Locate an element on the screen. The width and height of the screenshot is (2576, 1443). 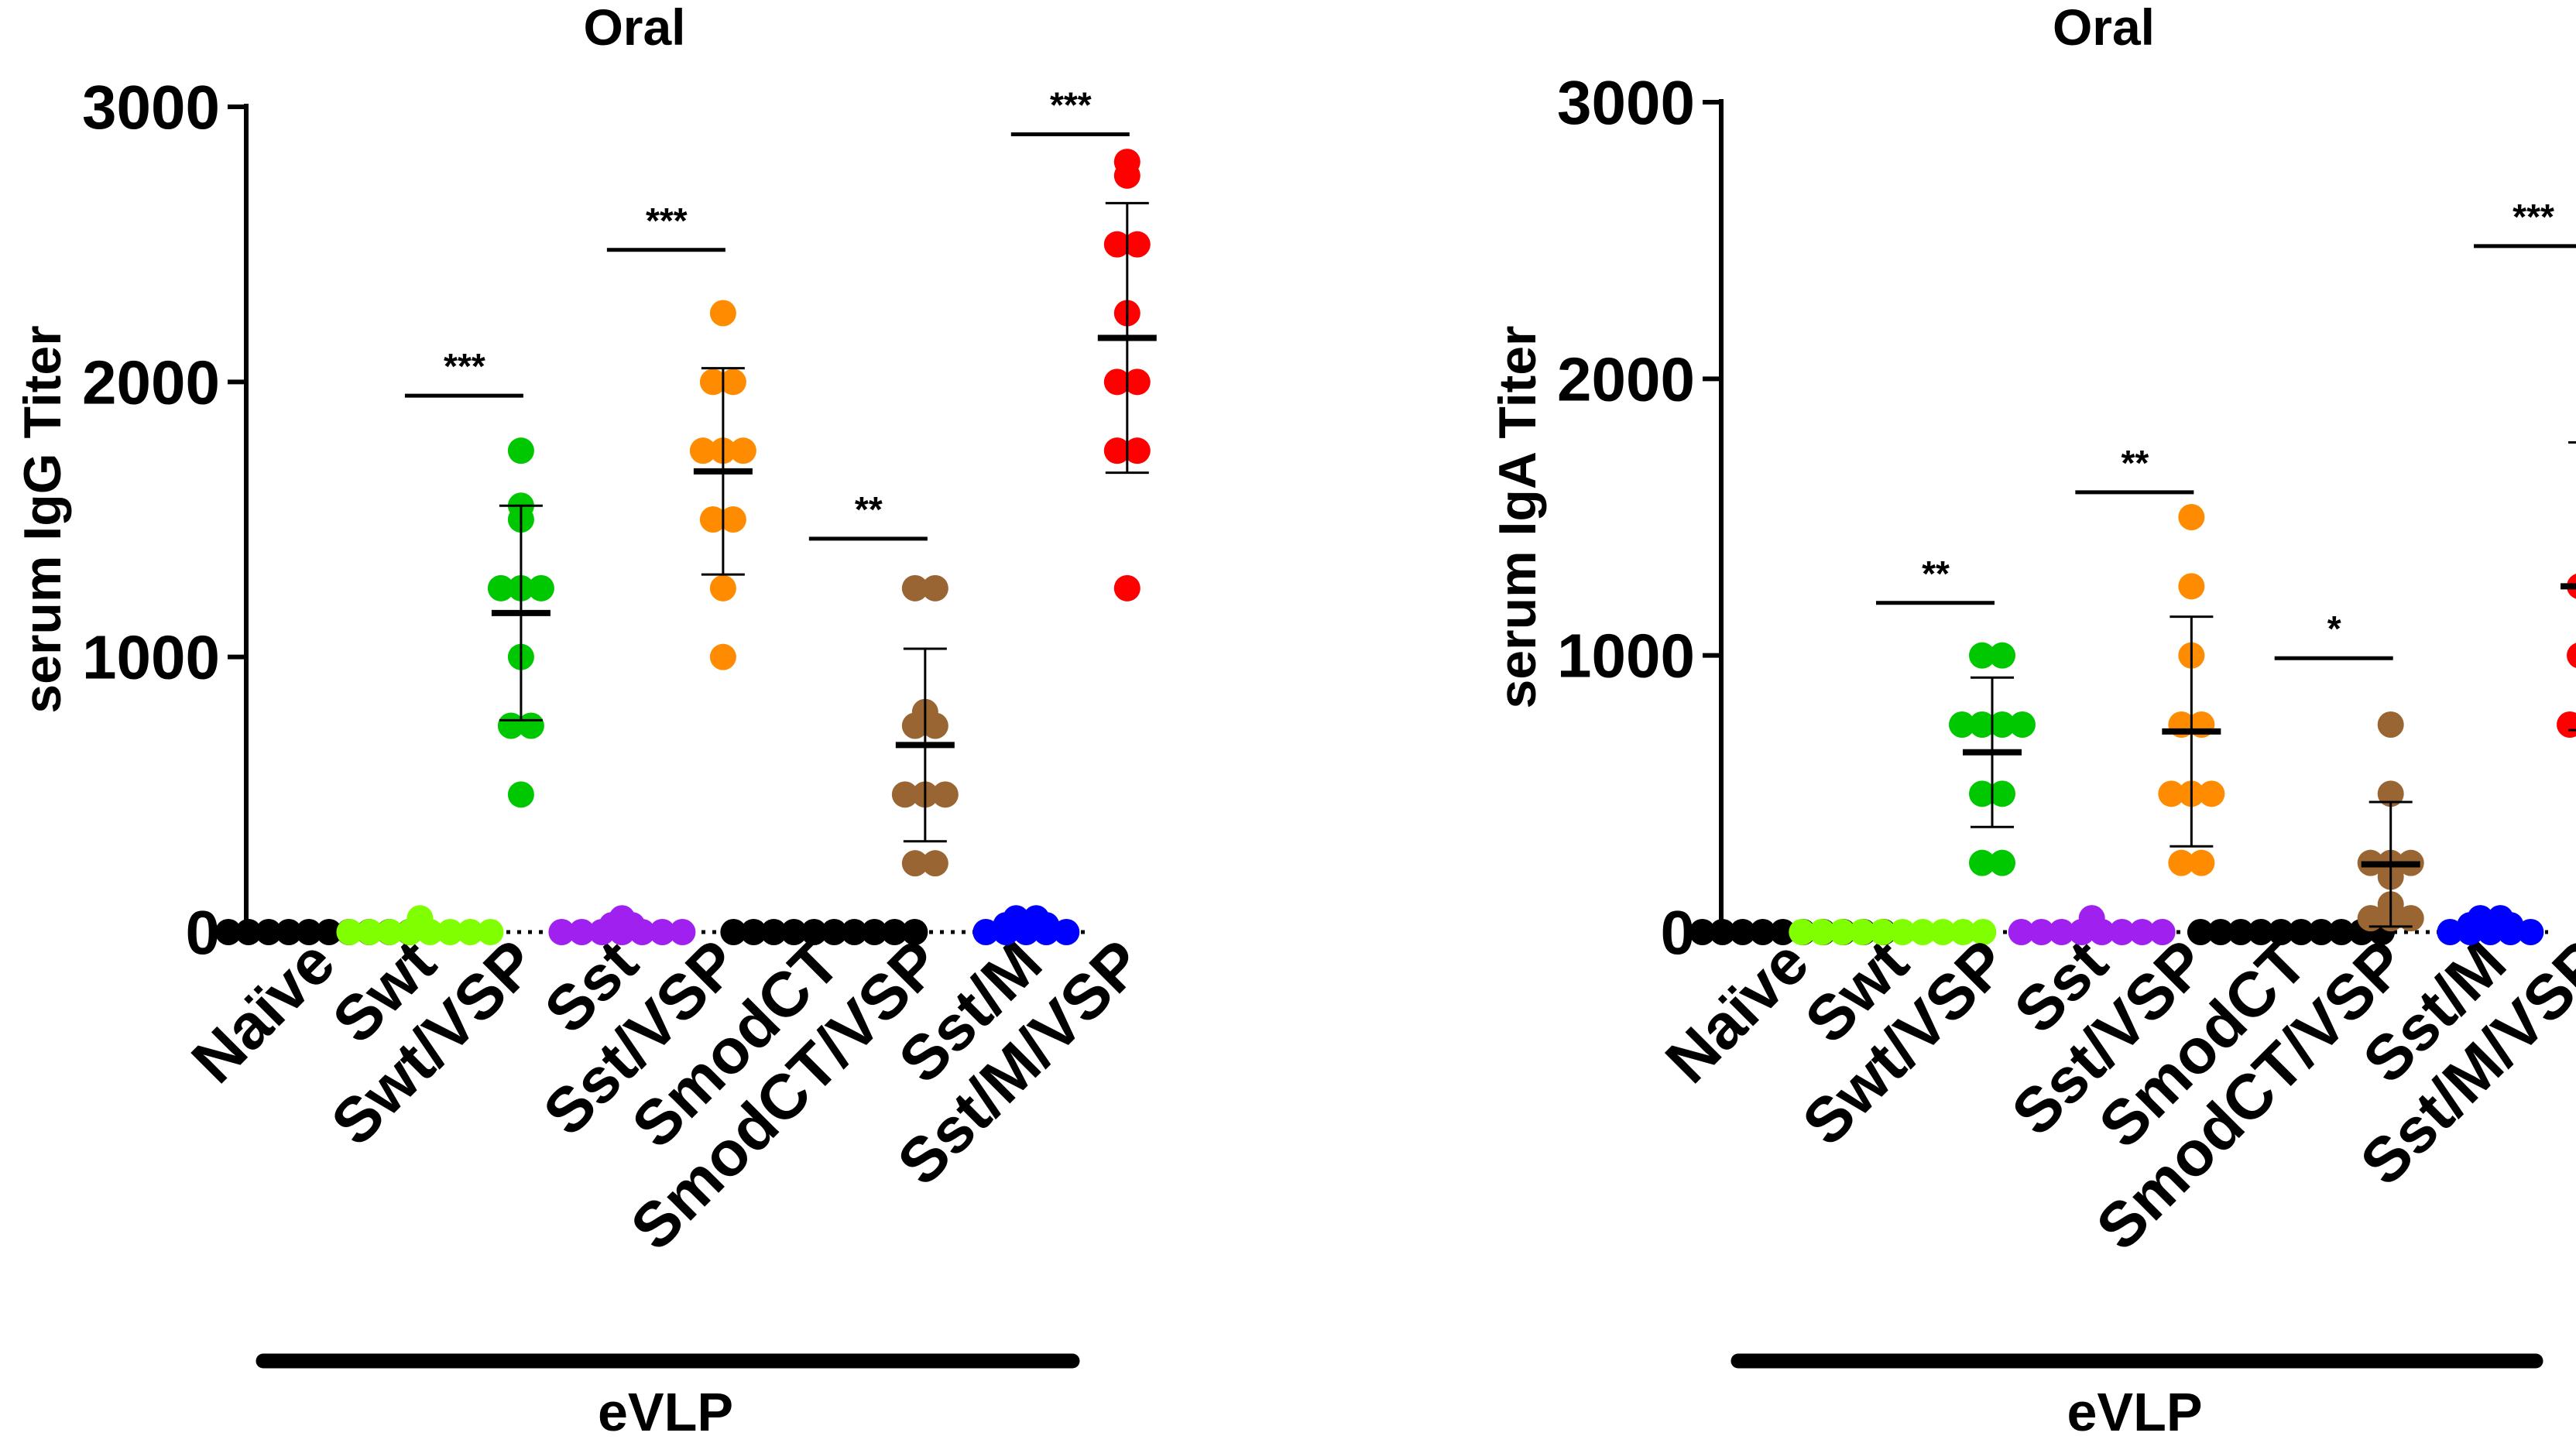
y-tick-label: 1000 is located at coordinates (151, 657).